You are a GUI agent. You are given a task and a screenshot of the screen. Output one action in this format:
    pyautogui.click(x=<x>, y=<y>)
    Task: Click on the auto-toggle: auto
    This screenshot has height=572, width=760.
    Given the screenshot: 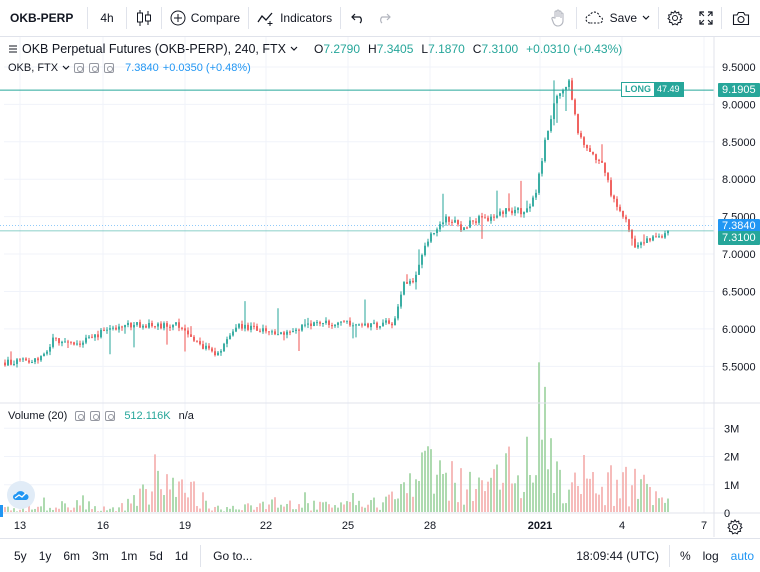 What is the action you would take?
    pyautogui.click(x=742, y=555)
    